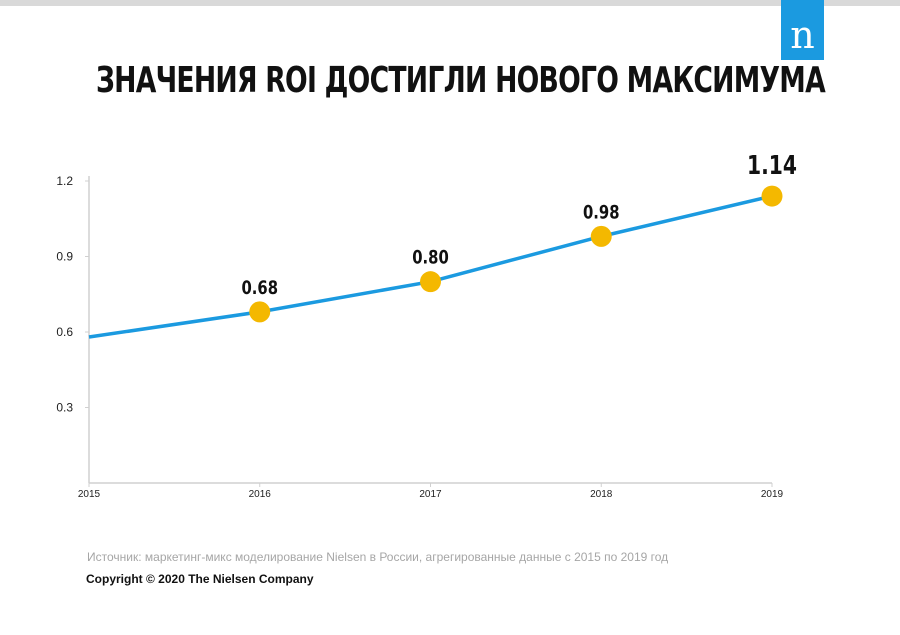  Describe the element at coordinates (64, 408) in the screenshot. I see `y-tick-label: 0.3` at that location.